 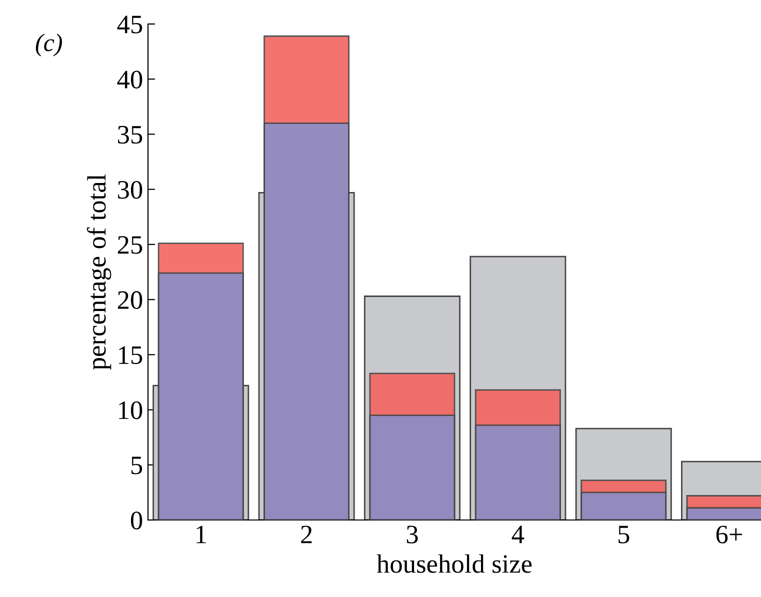 What do you see at coordinates (412, 535) in the screenshot?
I see `x-tick-label: 3` at bounding box center [412, 535].